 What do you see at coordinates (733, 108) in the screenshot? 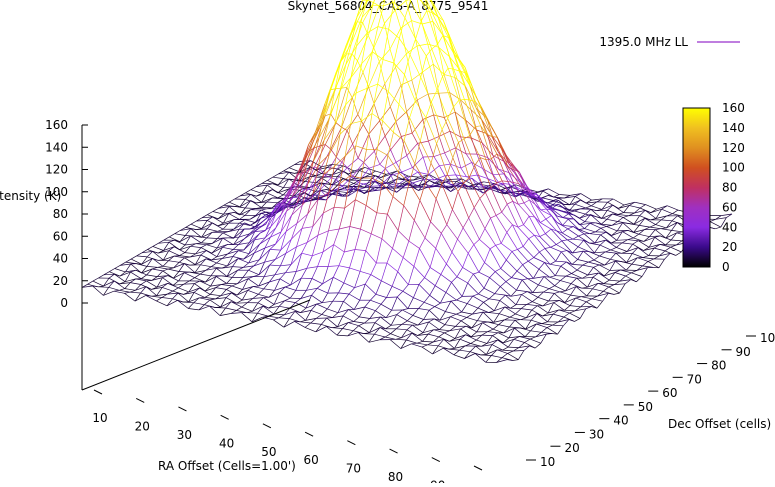
I see `colorbar-tick-label: 160` at bounding box center [733, 108].